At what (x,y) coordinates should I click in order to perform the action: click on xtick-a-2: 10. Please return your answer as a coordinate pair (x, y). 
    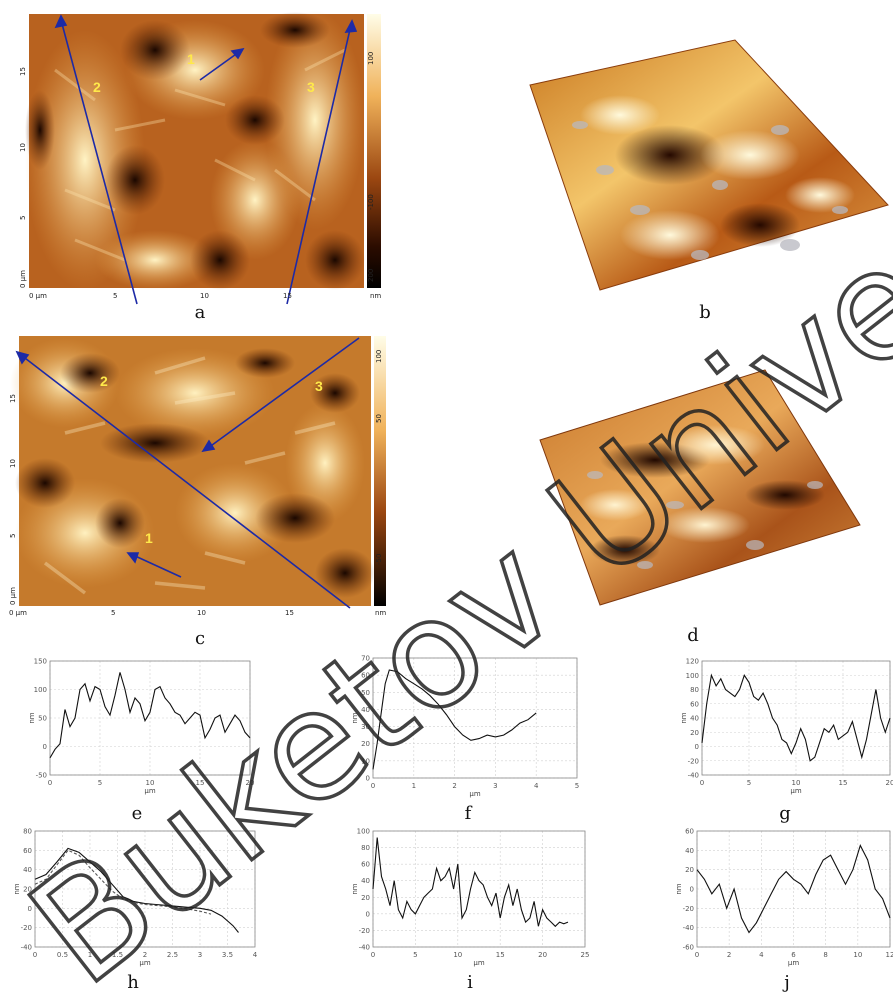
    Looking at the image, I should click on (204, 296).